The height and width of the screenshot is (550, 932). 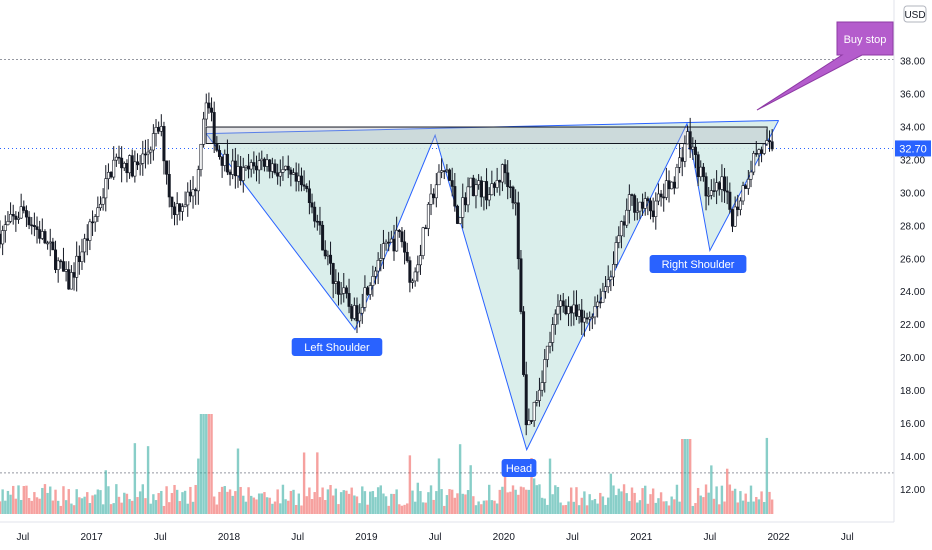 What do you see at coordinates (913, 149) in the screenshot?
I see `last-price-text: 32.70` at bounding box center [913, 149].